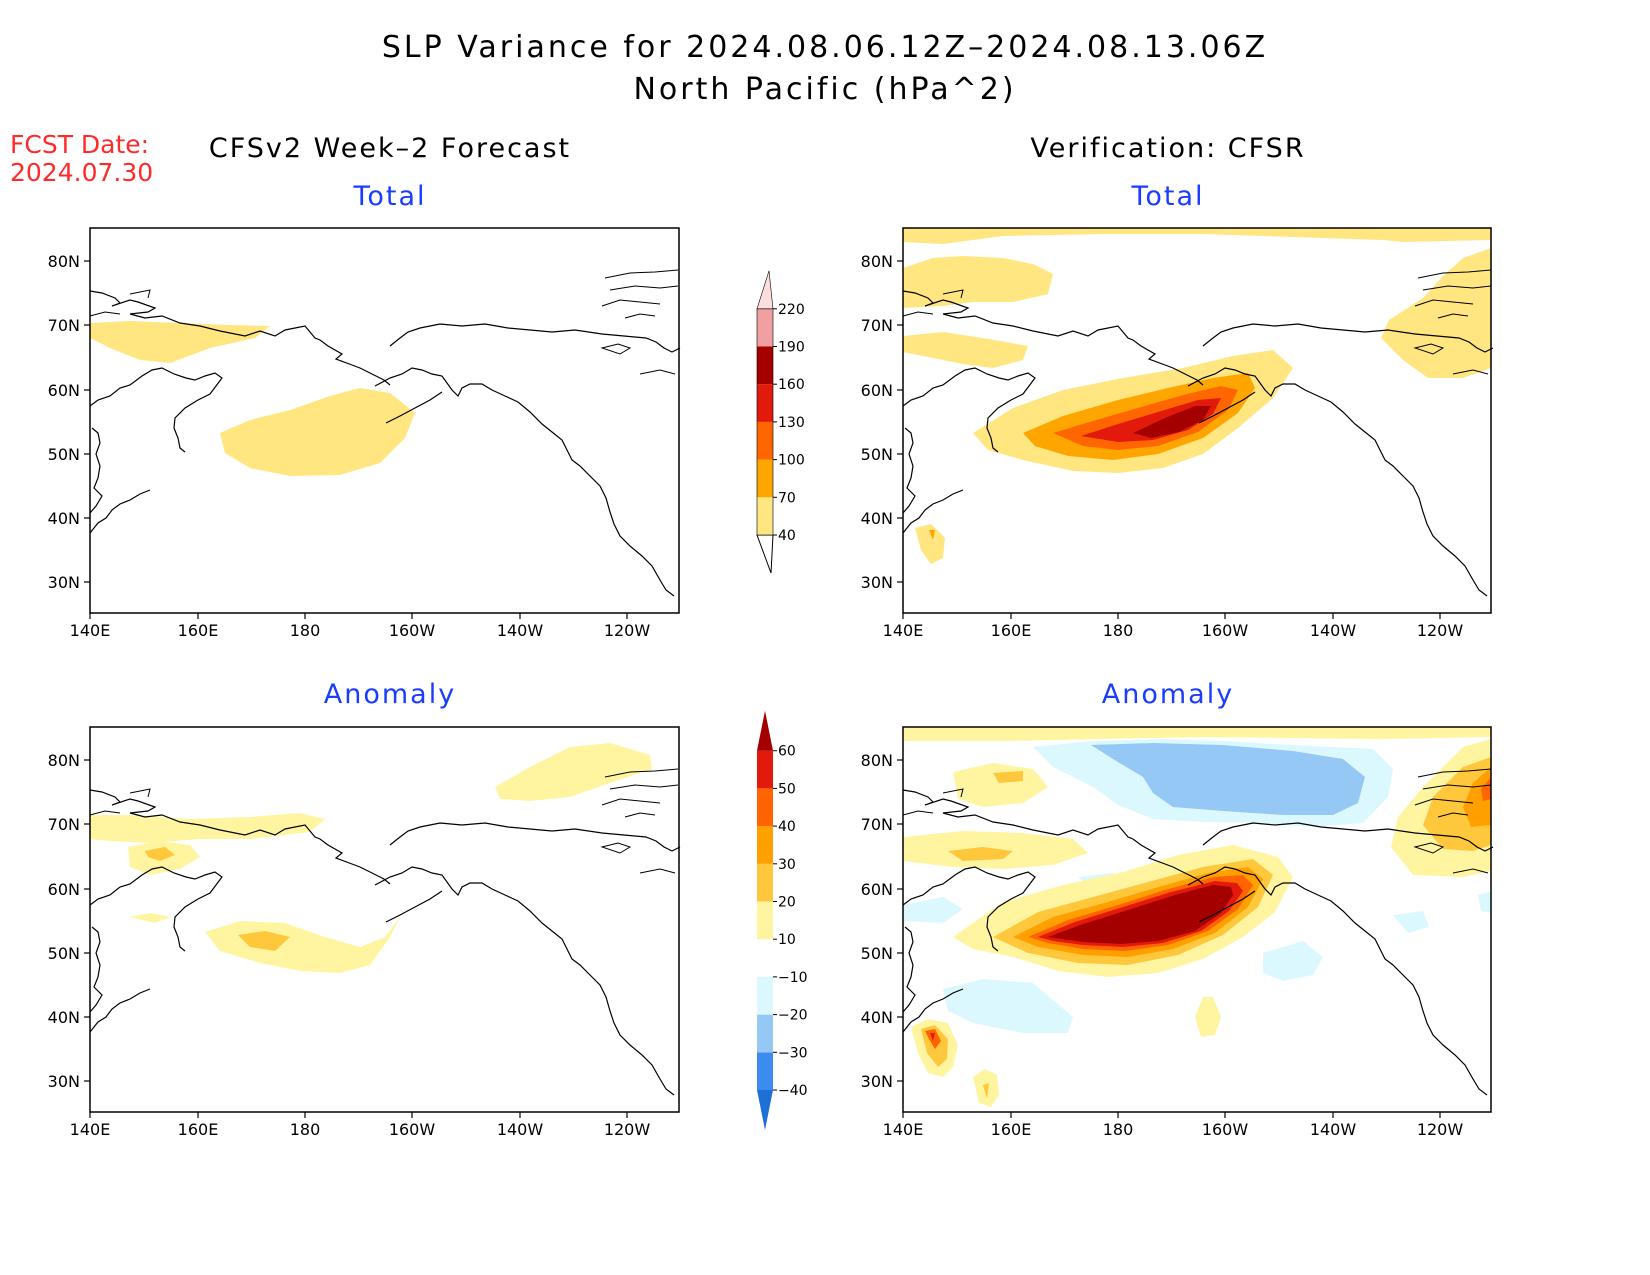 The image size is (1650, 1275). I want to click on colorbar-label: −30, so click(793, 1053).